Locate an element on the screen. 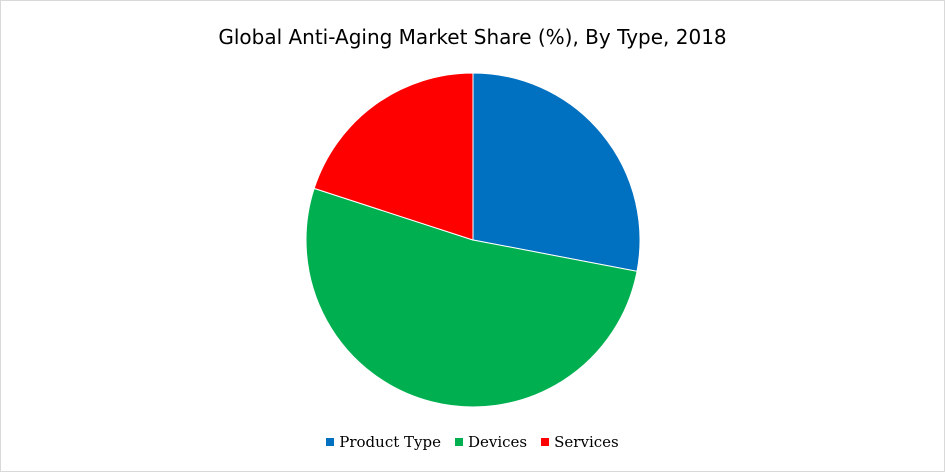 This screenshot has height=472, width=945. legend: Product Type Devices Services is located at coordinates (472, 442).